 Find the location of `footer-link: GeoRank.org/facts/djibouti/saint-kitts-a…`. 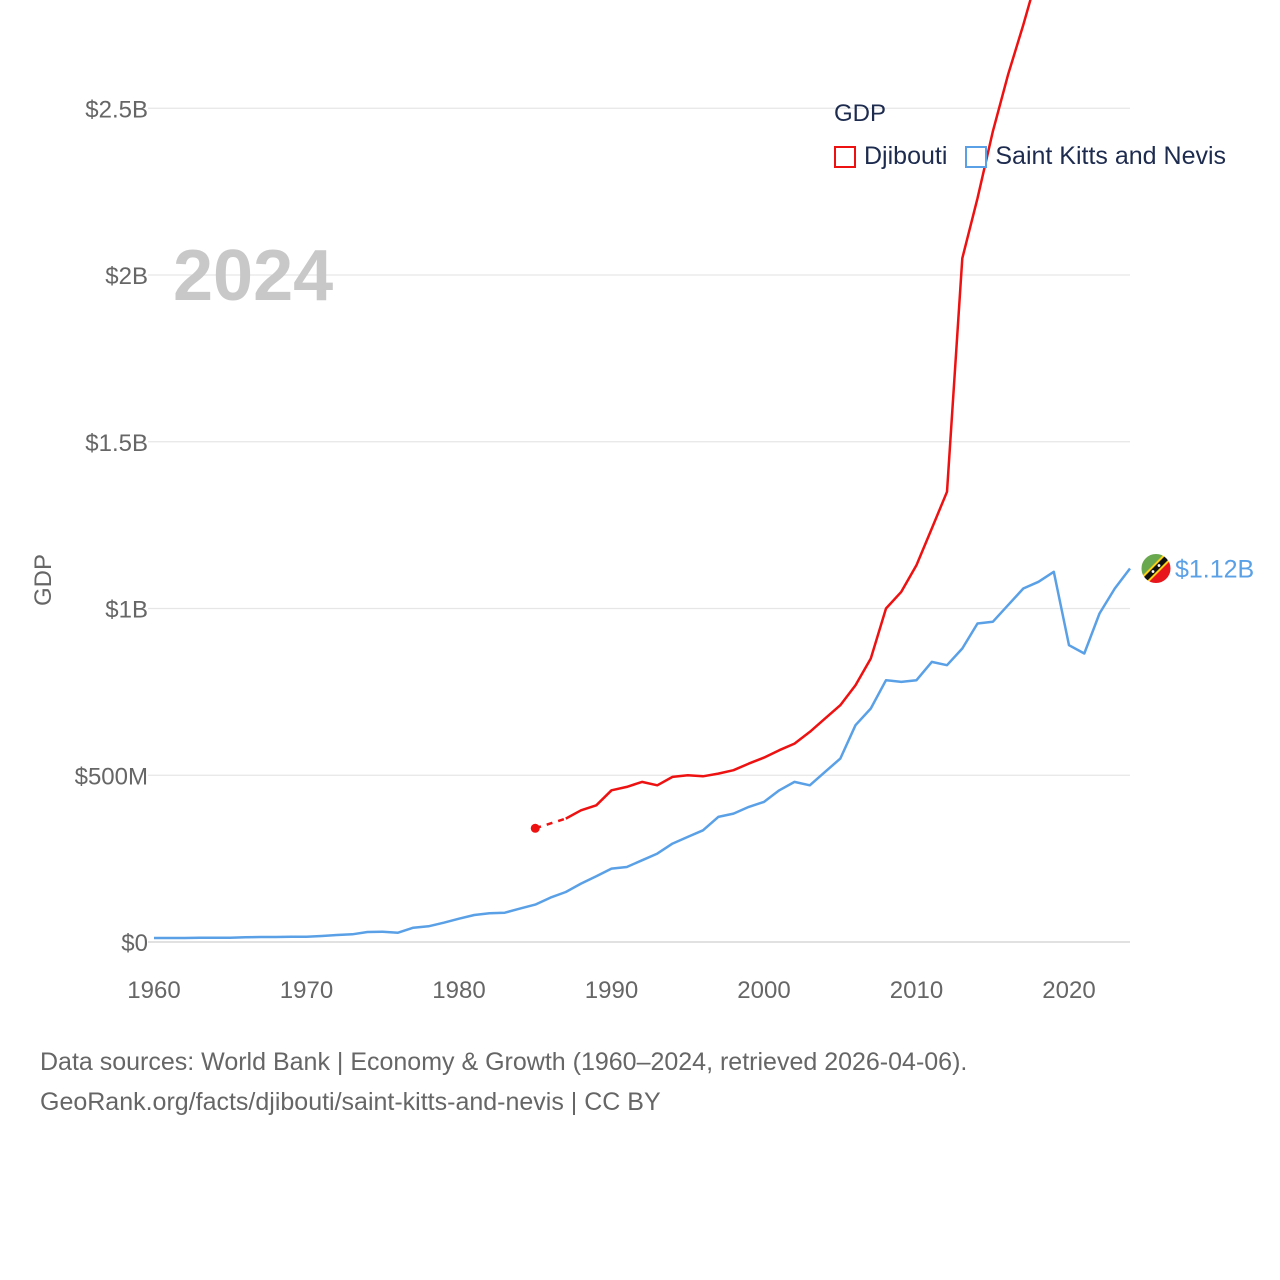

footer-link: GeoRank.org/facts/djibouti/saint-kitts-a… is located at coordinates (350, 1102).